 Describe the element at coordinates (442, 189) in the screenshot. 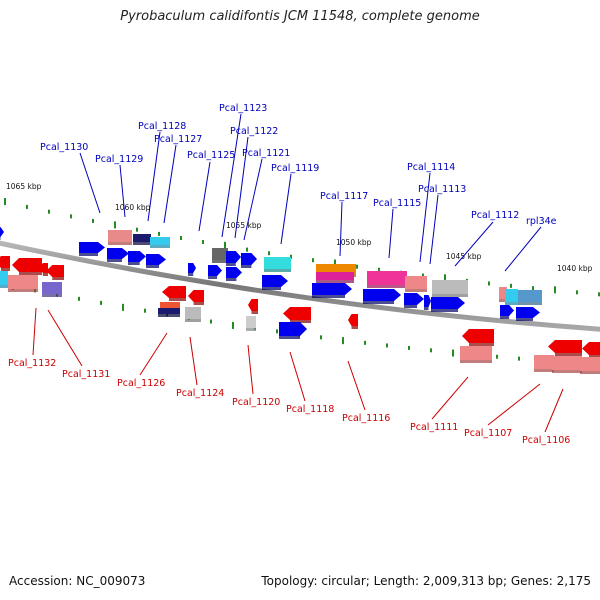

I see `gene-label-pcal-1113: Pcal_1113` at that location.